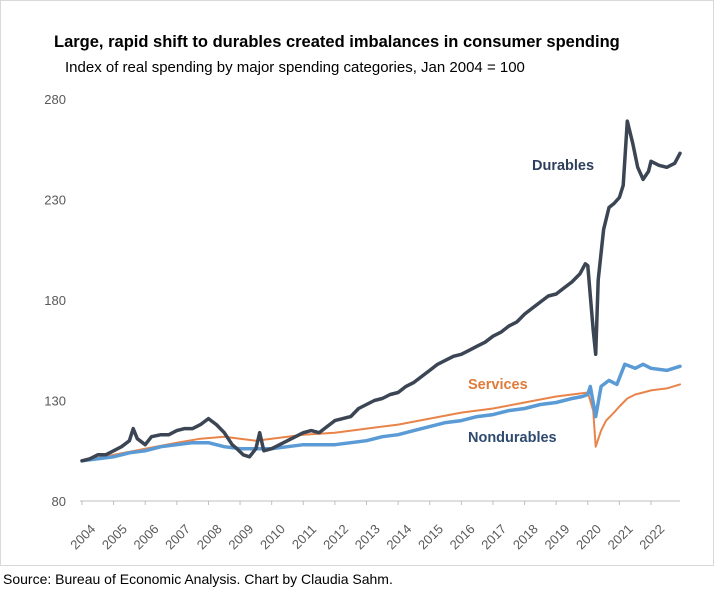 This screenshot has height=591, width=716. I want to click on y-tick-label: 230, so click(55, 200).